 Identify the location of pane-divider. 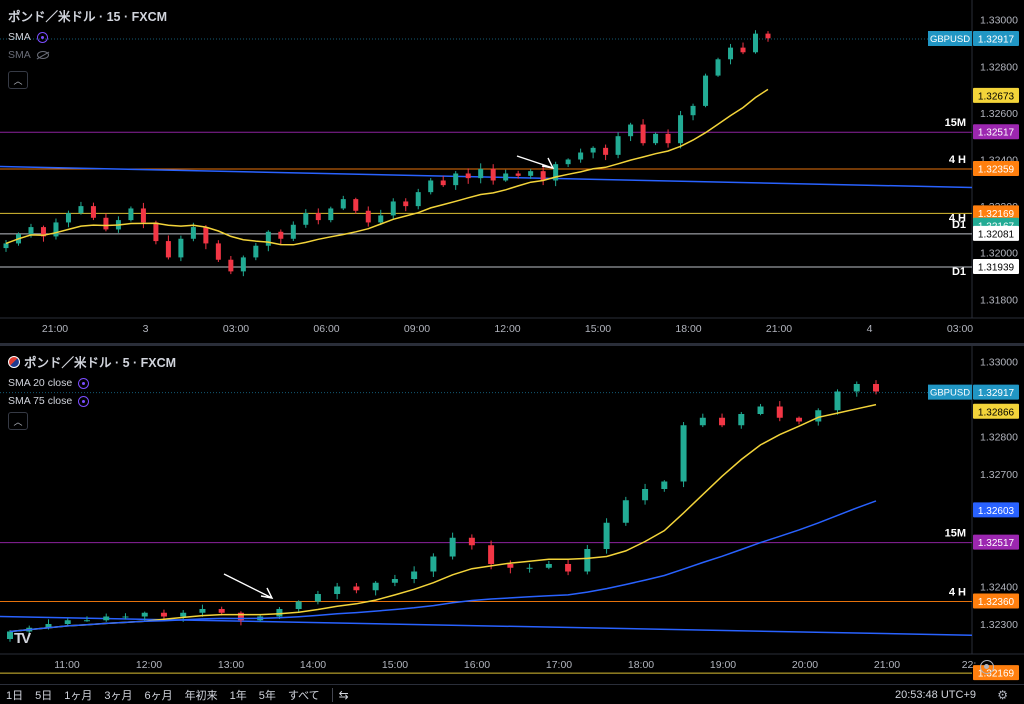
(512, 344).